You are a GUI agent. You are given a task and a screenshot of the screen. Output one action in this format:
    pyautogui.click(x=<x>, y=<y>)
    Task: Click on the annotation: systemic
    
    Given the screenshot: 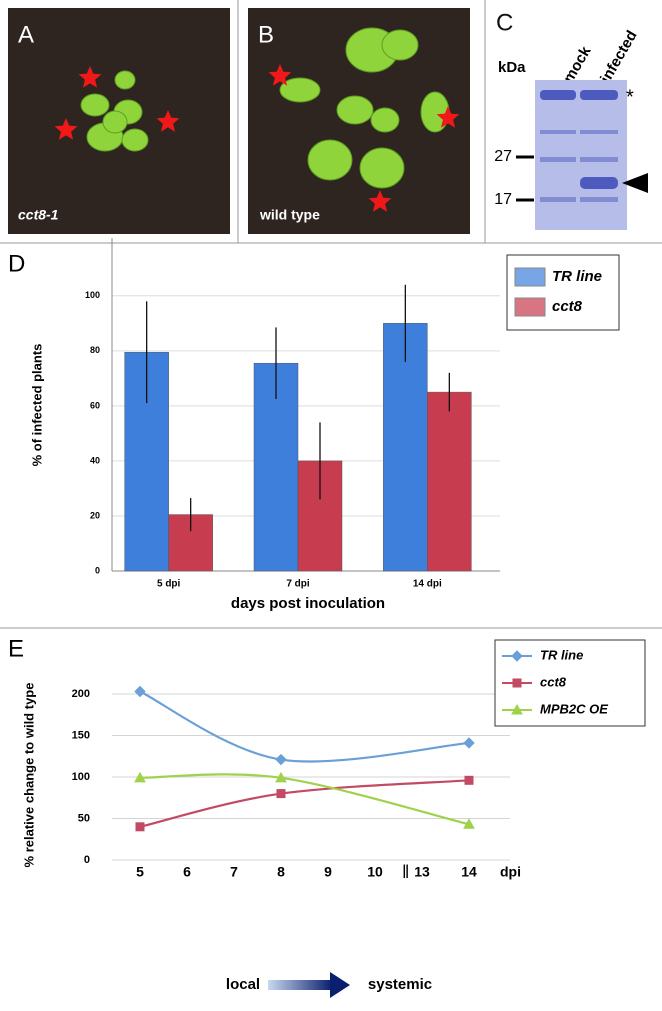 What is the action you would take?
    pyautogui.click(x=400, y=984)
    